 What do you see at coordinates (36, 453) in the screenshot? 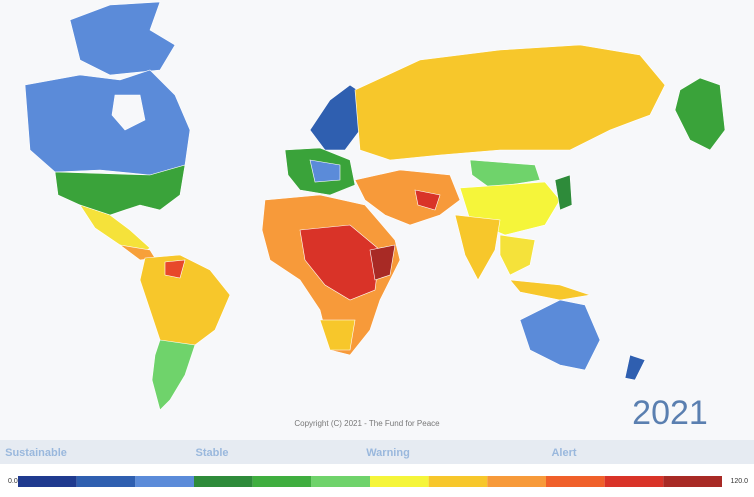
I see `legend-group-label: Sustainable` at bounding box center [36, 453].